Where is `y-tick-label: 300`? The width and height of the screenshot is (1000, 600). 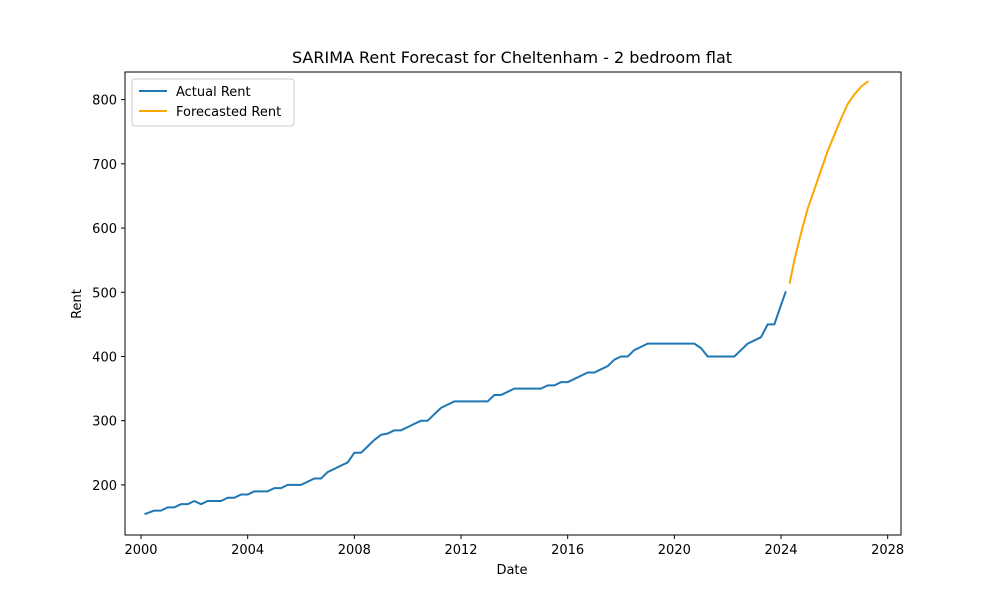
y-tick-label: 300 is located at coordinates (104, 422).